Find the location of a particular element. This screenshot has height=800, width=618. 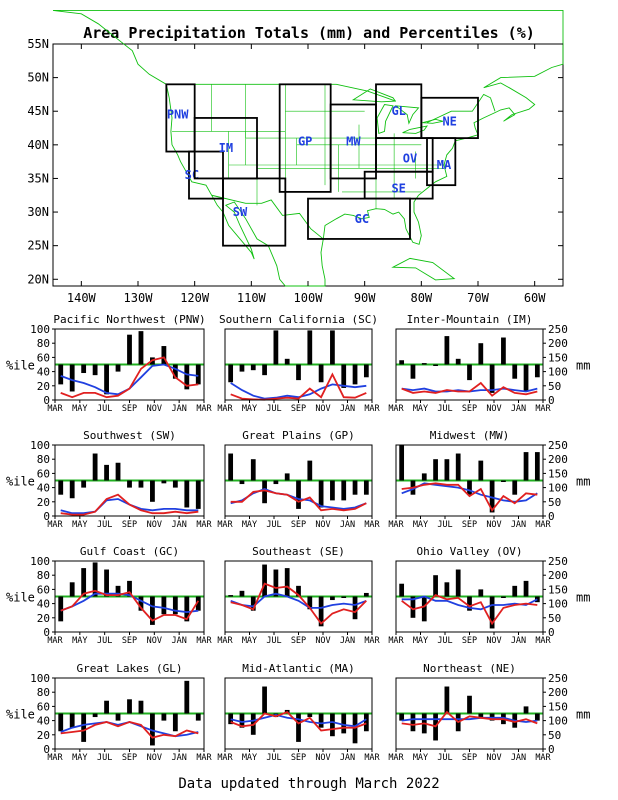

panel-title: Pacific Northwest (PNW) is located at coordinates (129, 319).